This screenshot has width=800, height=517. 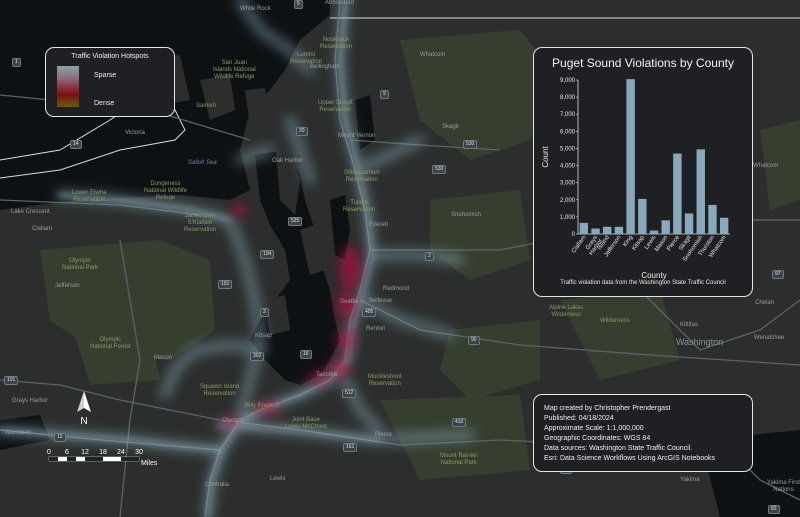 What do you see at coordinates (60, 437) in the screenshot?
I see `highway-shield: 12` at bounding box center [60, 437].